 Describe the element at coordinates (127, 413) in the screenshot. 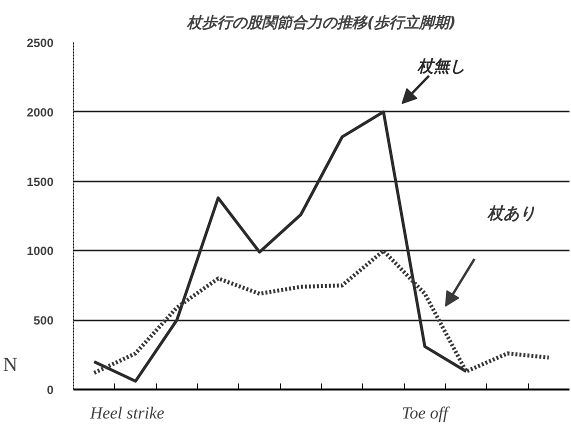

I see `text: Heel strike` at that location.